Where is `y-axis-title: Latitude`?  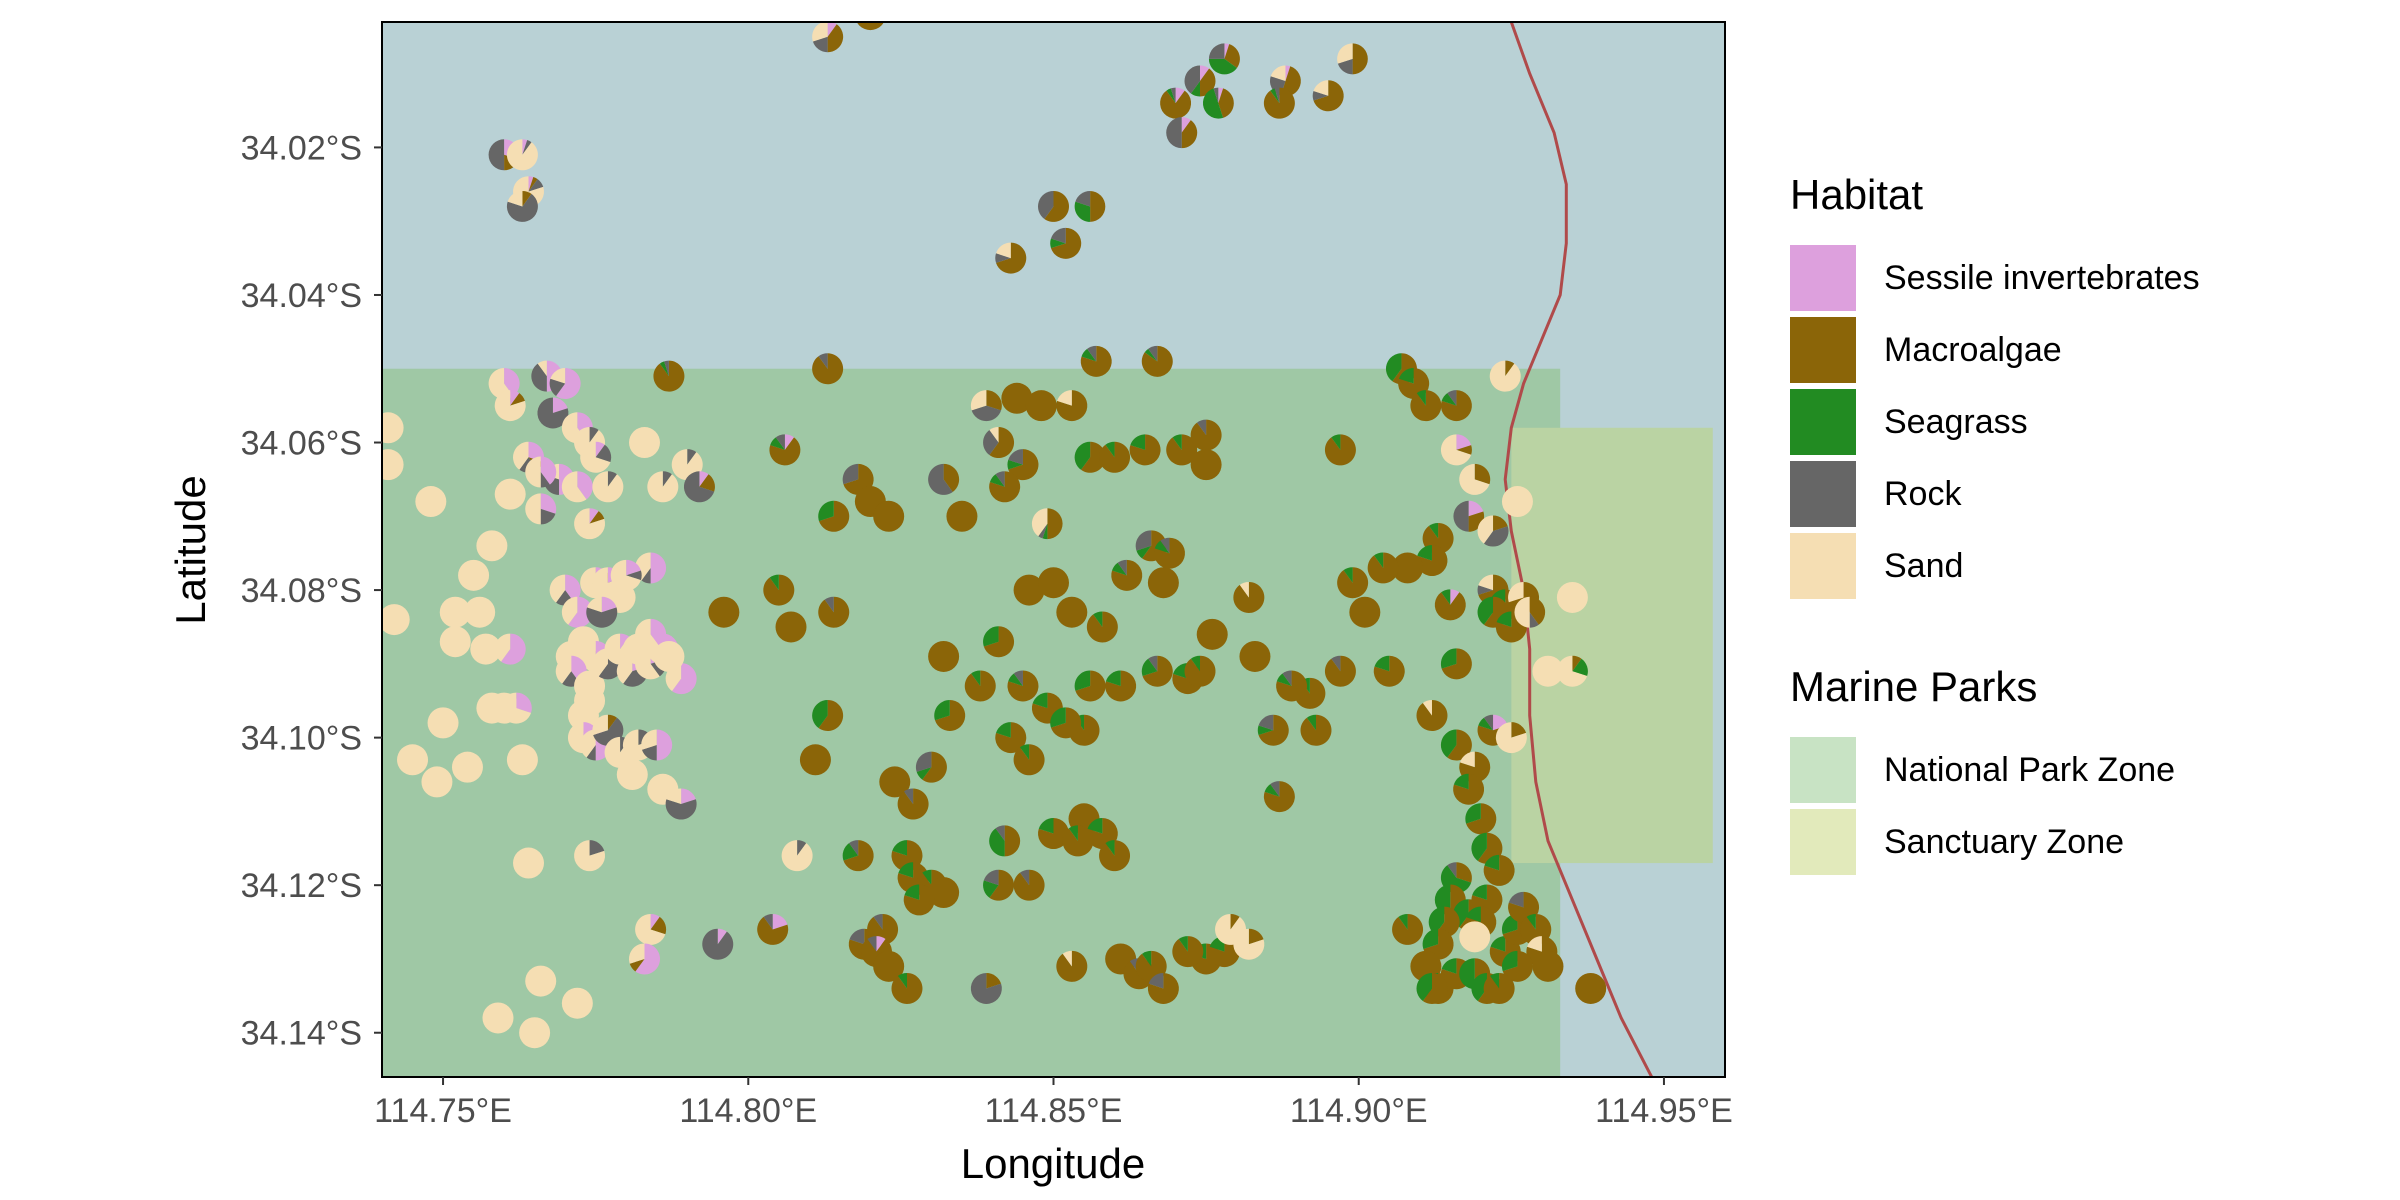 y-axis-title: Latitude is located at coordinates (190, 549).